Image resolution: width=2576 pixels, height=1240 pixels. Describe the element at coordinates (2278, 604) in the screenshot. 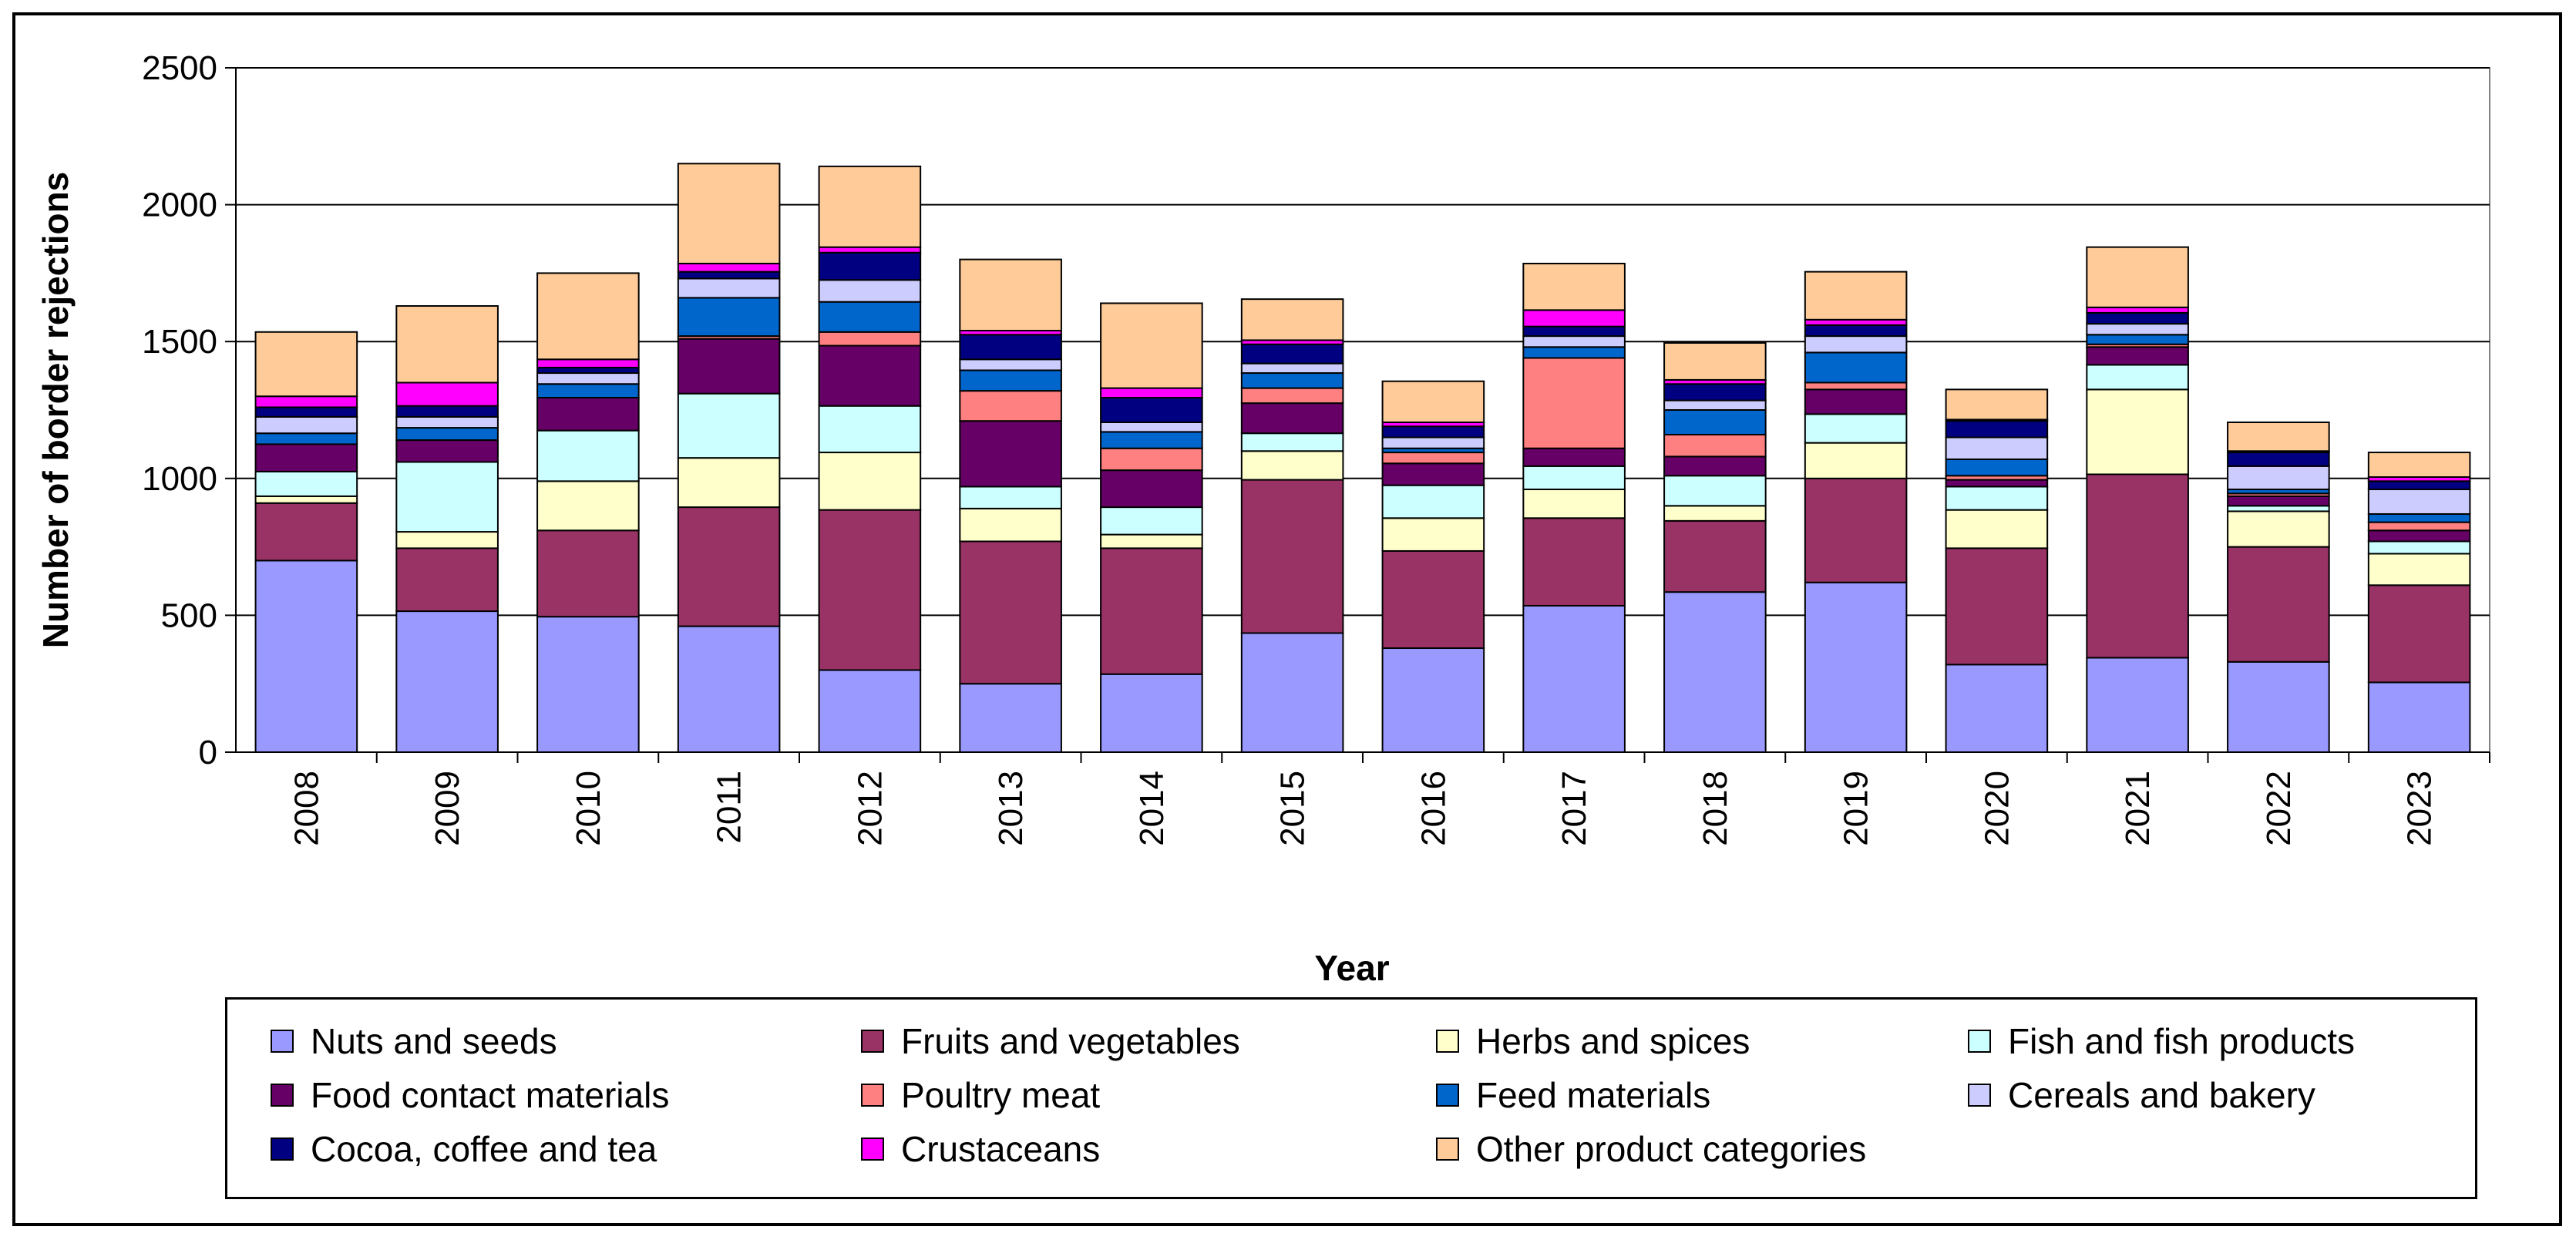

I see `bar-segment-2022-fruits-and-vegetables` at that location.